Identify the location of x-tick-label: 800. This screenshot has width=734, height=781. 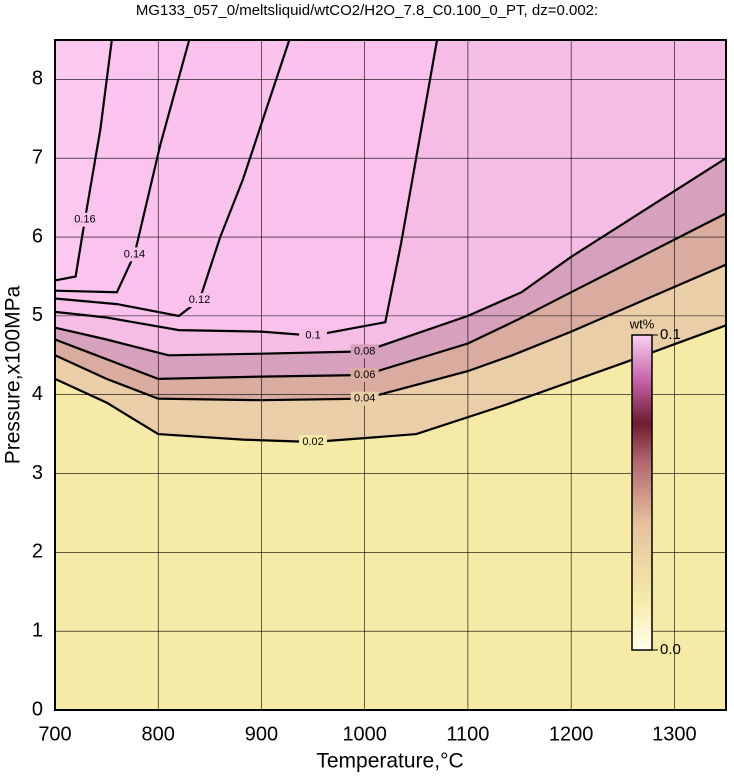
(158, 734).